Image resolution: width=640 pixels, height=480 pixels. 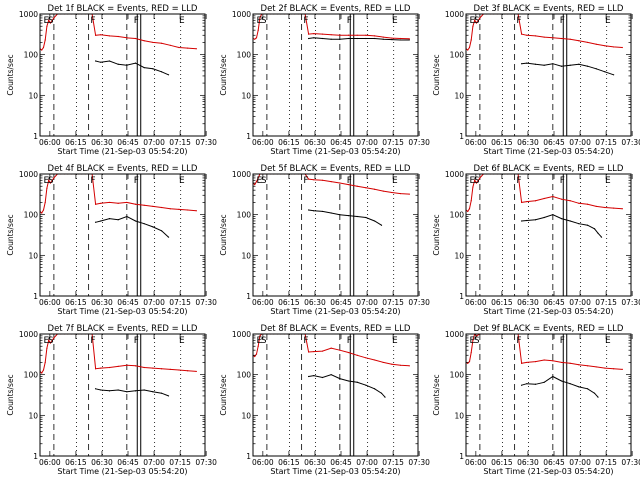 I want to click on x-tick-label: 07:00, so click(x=580, y=302).